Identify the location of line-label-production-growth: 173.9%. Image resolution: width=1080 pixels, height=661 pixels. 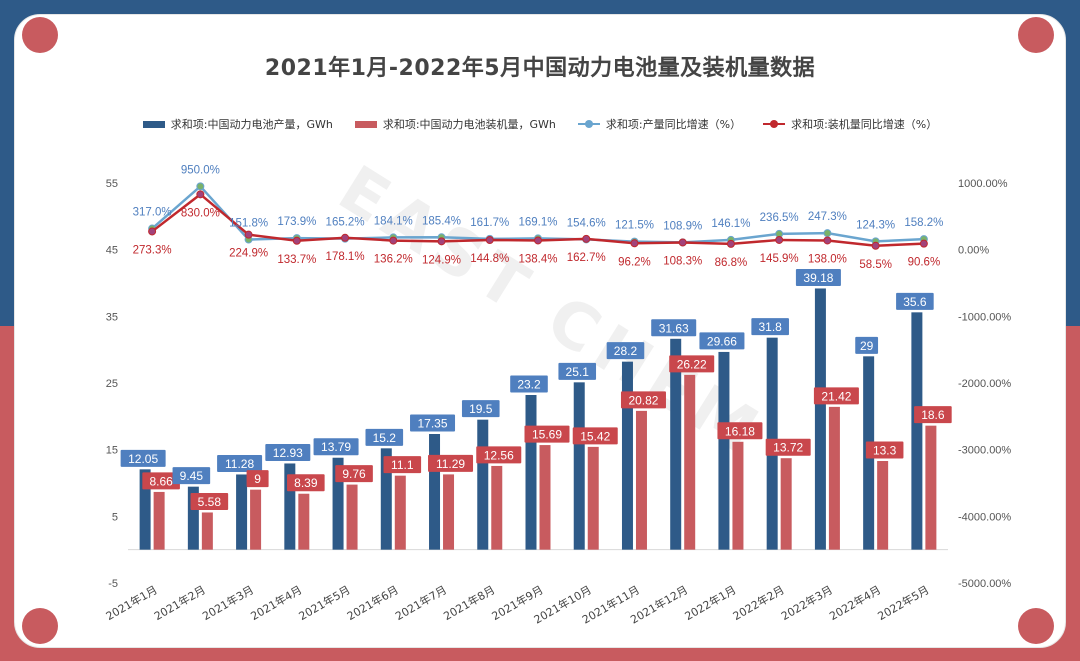
(296, 222).